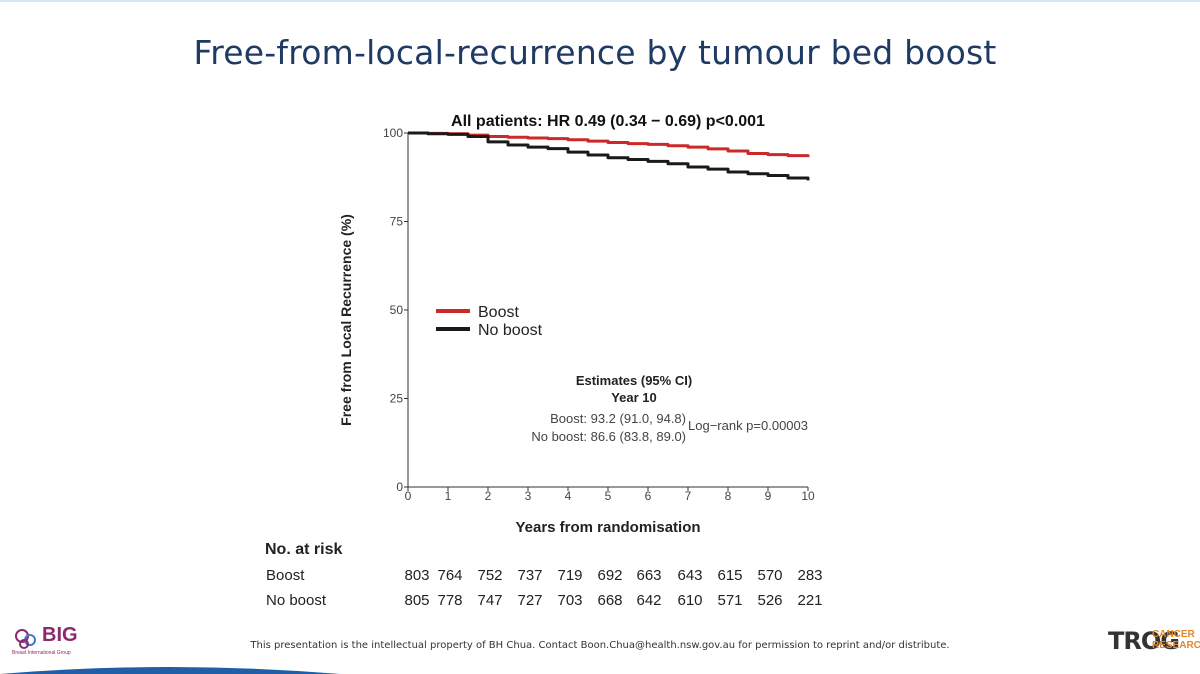  What do you see at coordinates (488, 496) in the screenshot?
I see `x-tick-label: 2` at bounding box center [488, 496].